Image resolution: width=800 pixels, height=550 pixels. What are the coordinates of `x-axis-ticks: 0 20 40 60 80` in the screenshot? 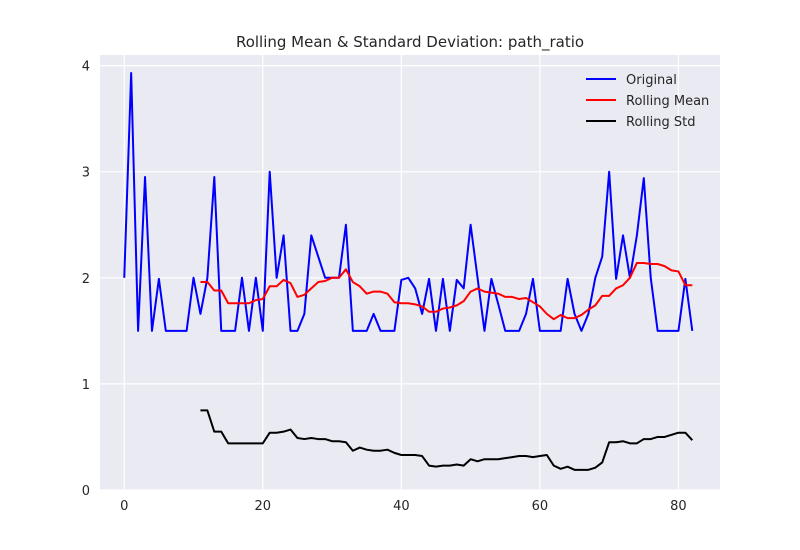 It's located at (403, 506).